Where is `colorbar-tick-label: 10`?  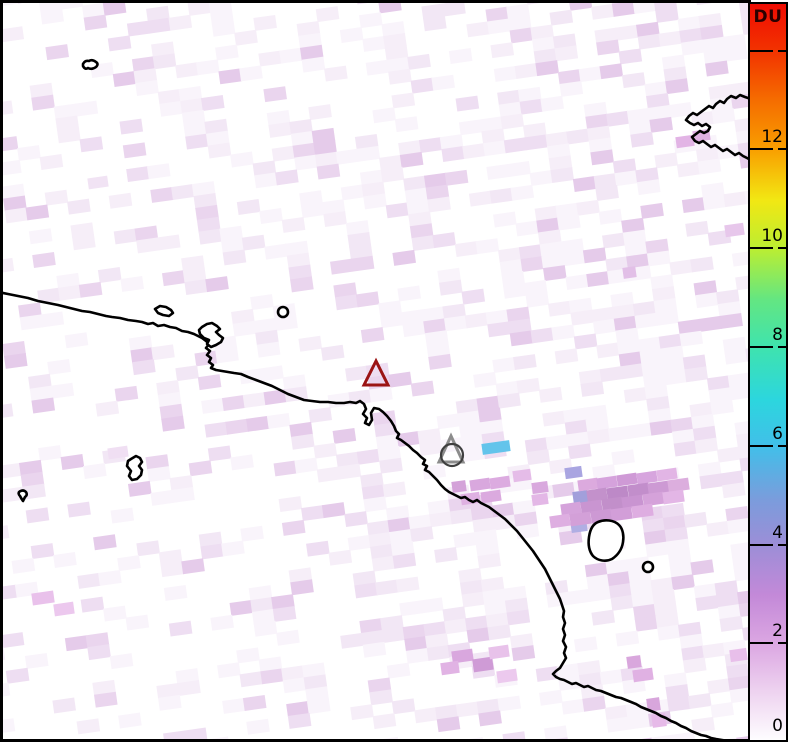
colorbar-tick-label: 10 is located at coordinates (772, 236).